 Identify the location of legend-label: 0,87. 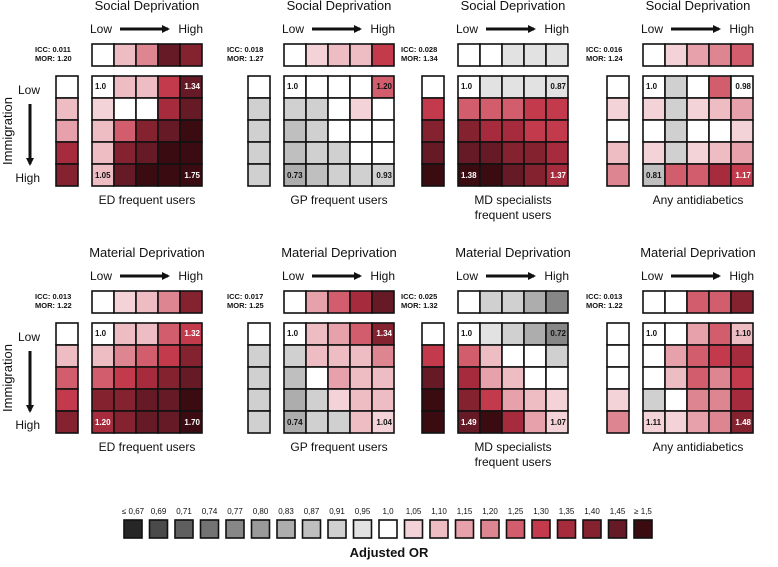
(312, 511).